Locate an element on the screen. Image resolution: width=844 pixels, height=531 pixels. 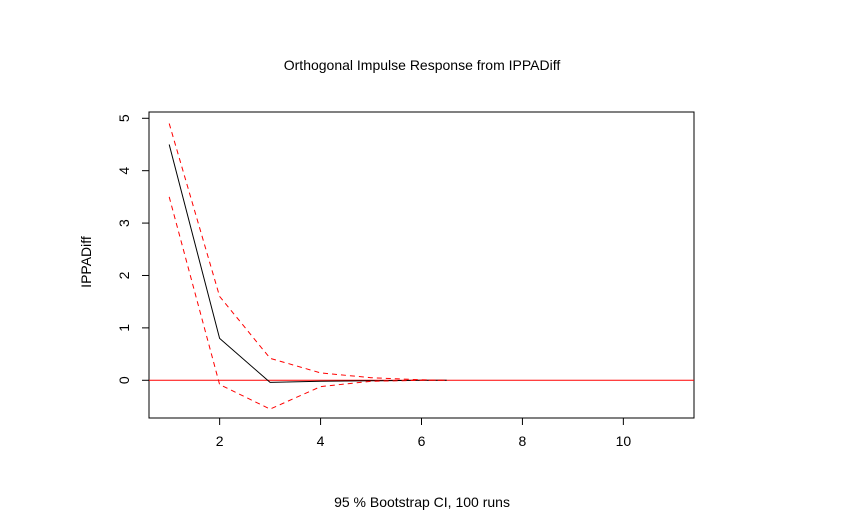
y-axis-label: IPPADiff is located at coordinates (86, 262).